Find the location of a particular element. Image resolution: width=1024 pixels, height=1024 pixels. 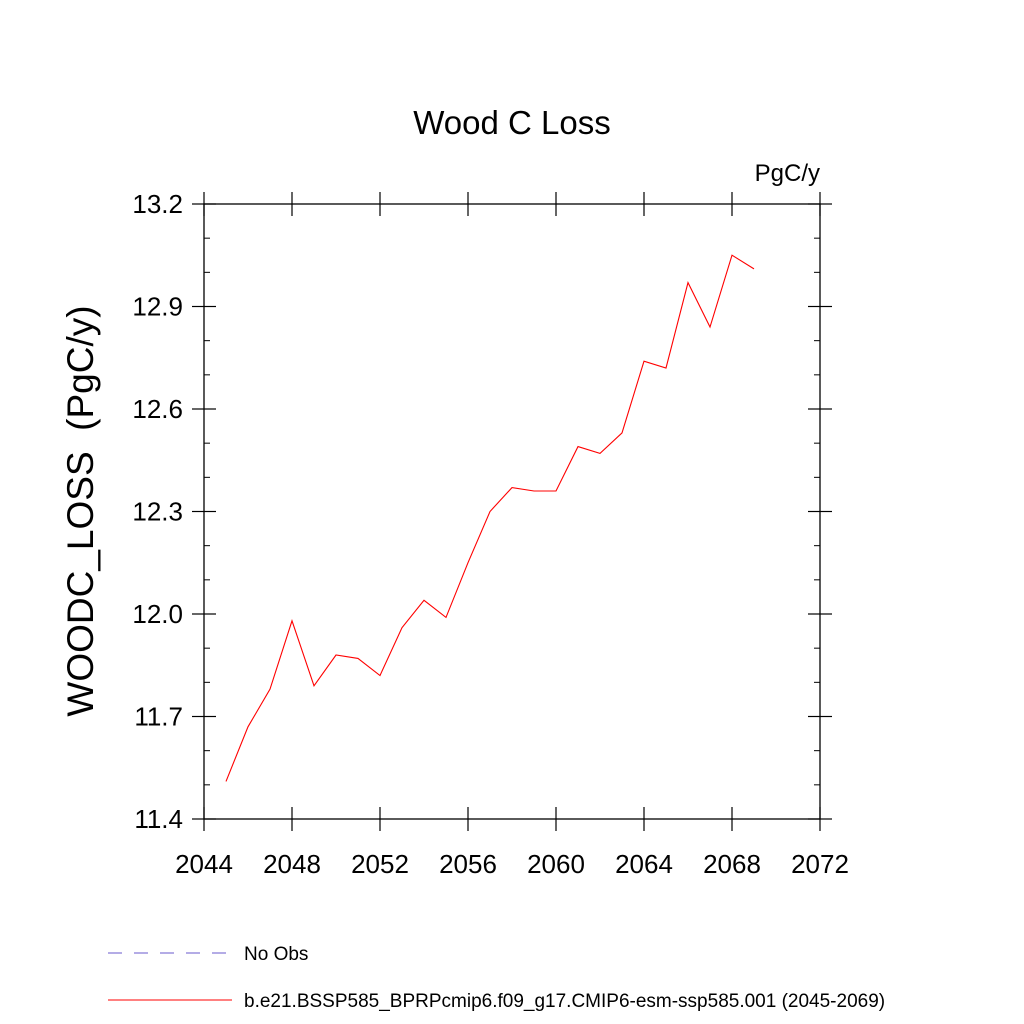

y-tick-label: 13.2 is located at coordinates (157, 204).